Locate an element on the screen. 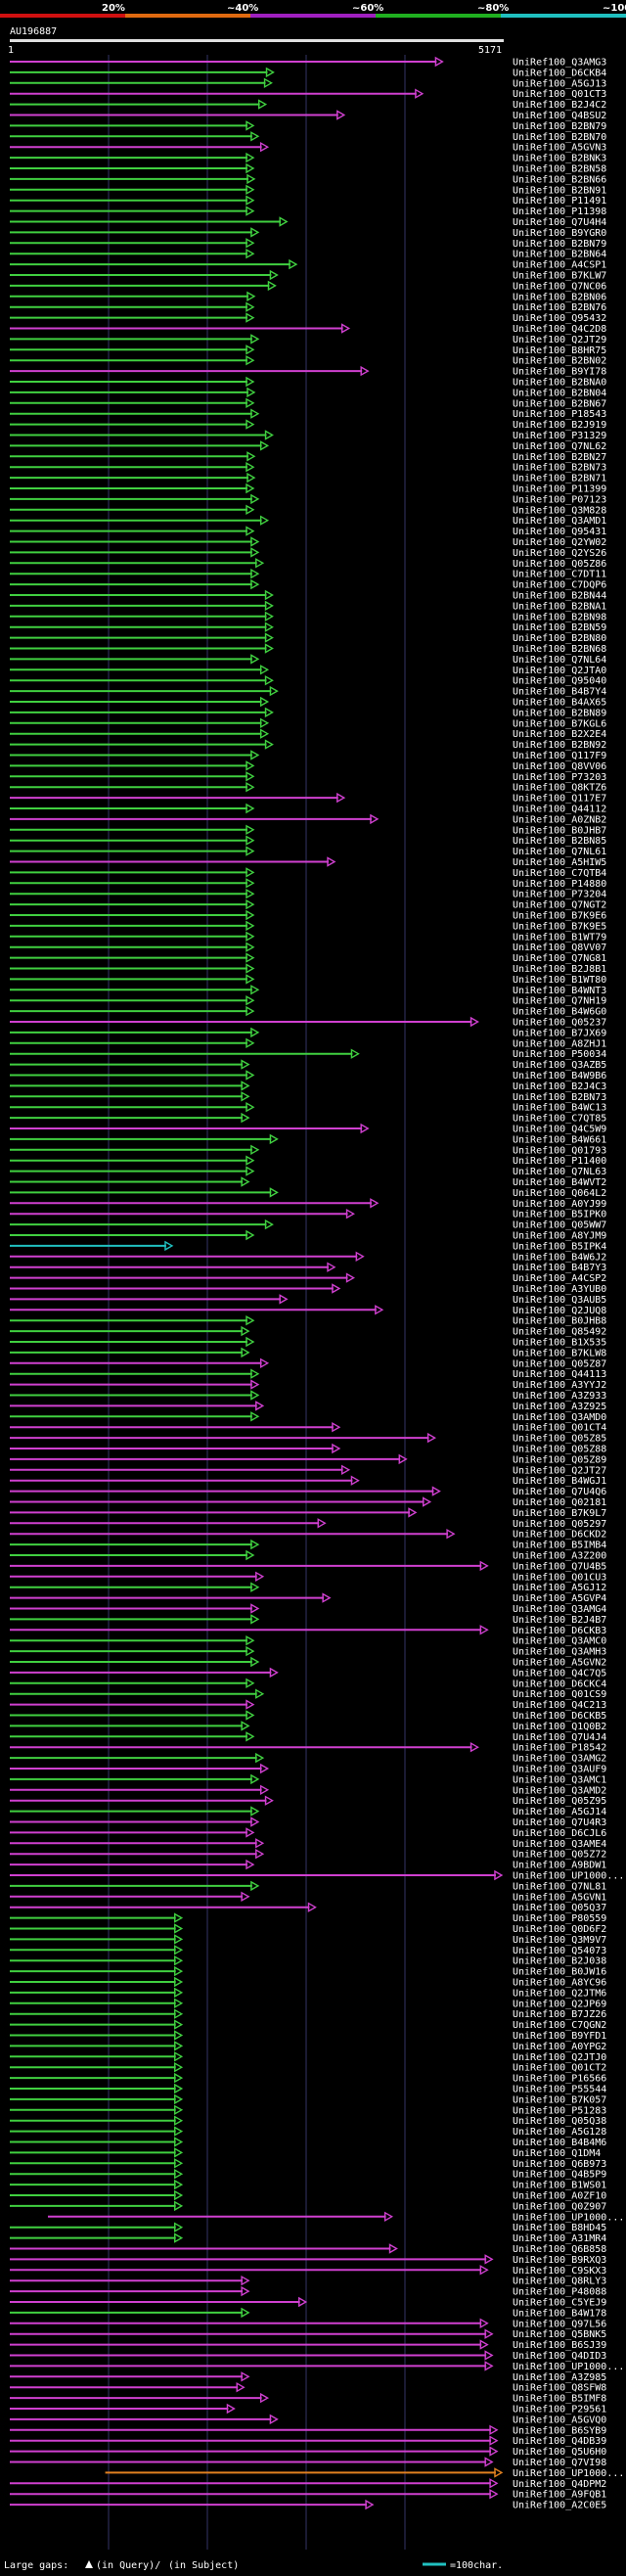 The height and width of the screenshot is (2576, 626). hit-row: UniRef100_B4WVT2 is located at coordinates (308, 1182).